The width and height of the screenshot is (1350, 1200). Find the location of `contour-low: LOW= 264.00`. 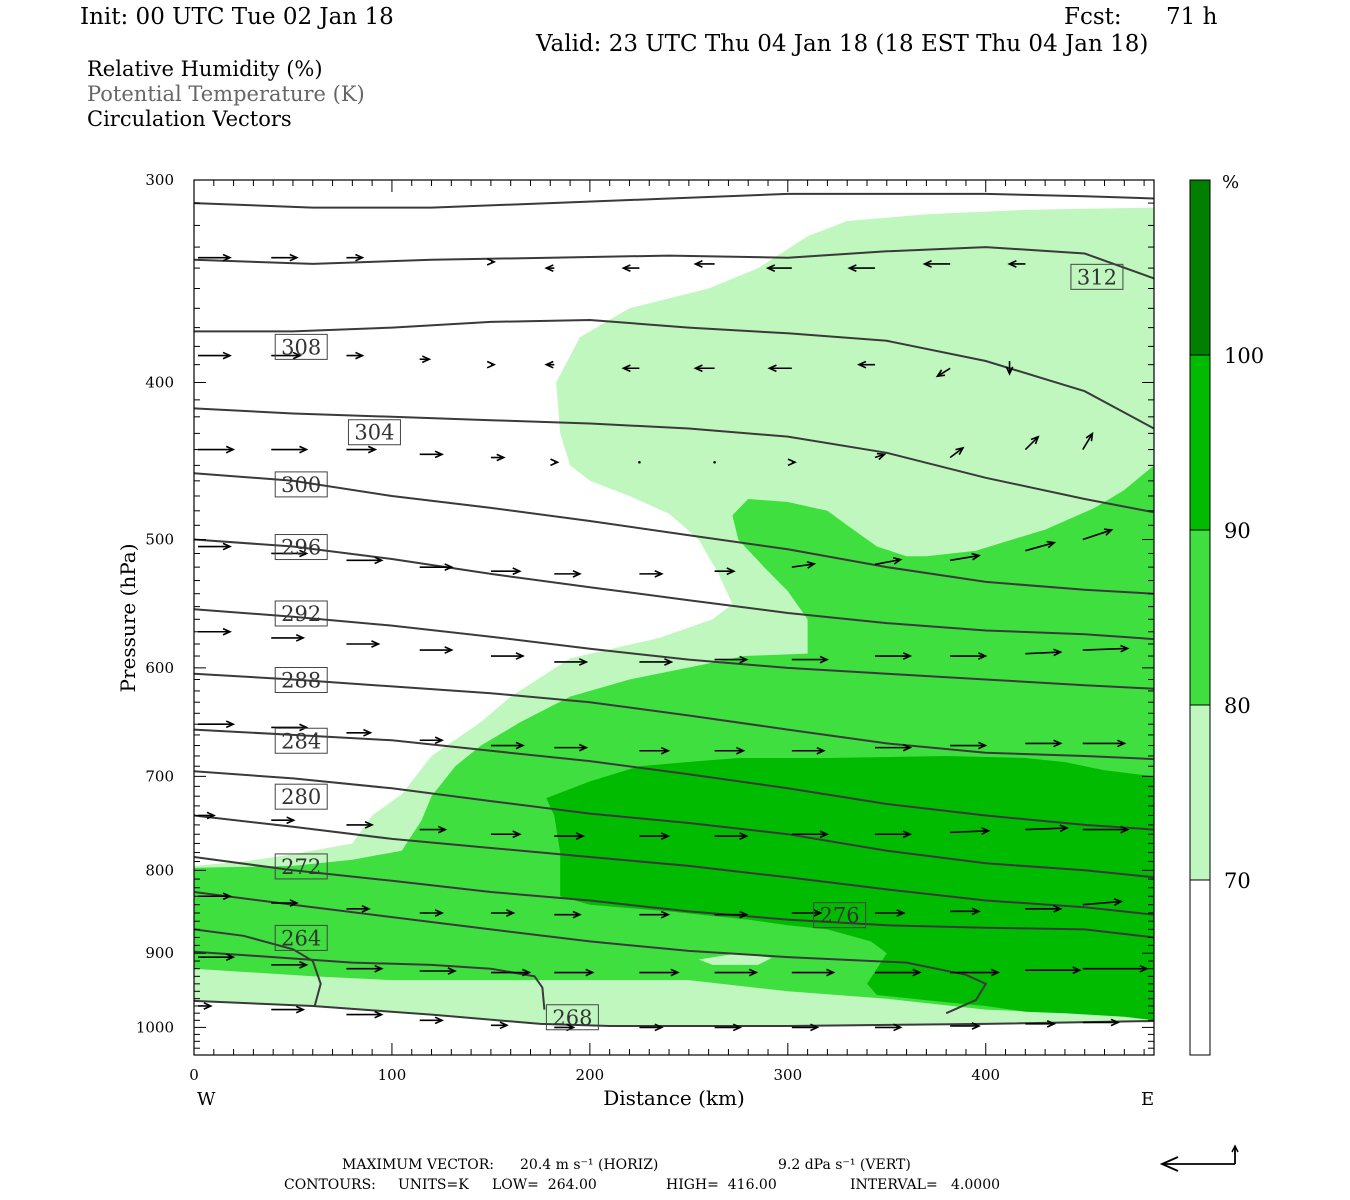

contour-low: LOW= 264.00 is located at coordinates (544, 1185).